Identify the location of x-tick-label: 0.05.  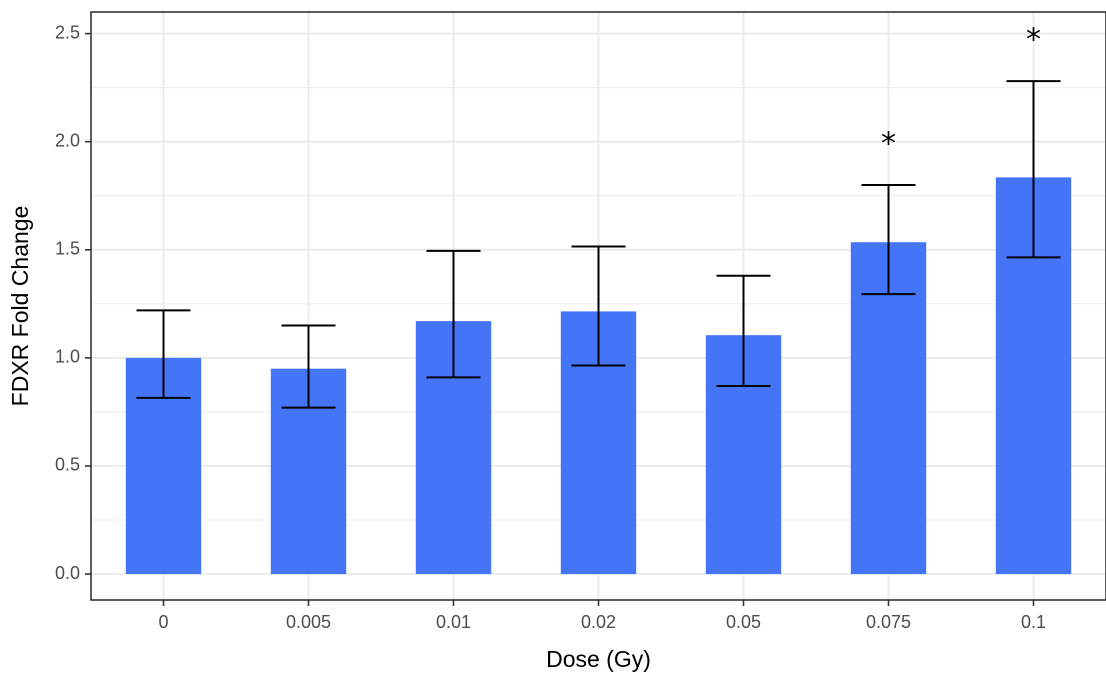
(743, 622).